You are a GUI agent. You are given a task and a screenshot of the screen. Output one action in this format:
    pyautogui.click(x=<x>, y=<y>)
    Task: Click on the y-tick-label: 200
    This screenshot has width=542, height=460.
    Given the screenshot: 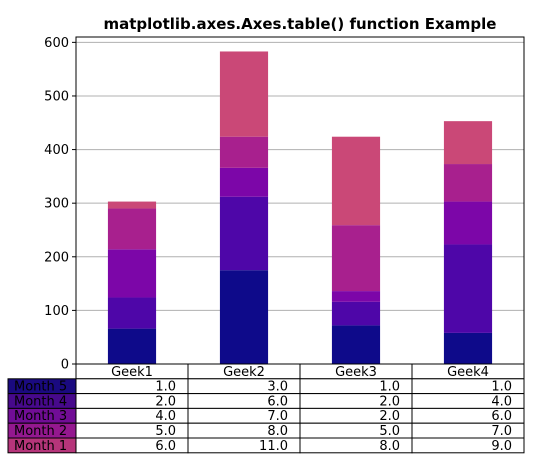 What is the action you would take?
    pyautogui.click(x=56, y=257)
    